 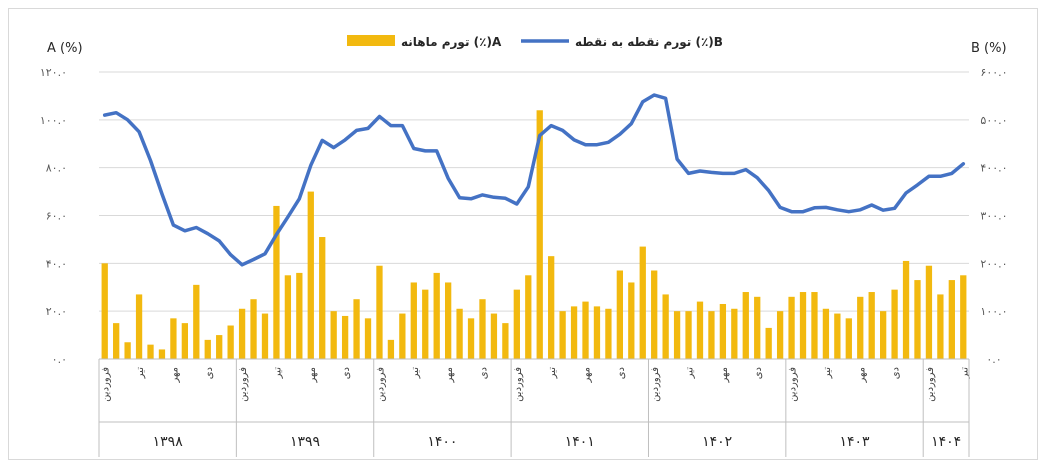 What do you see at coordinates (442, 442) in the screenshot?
I see `year-label: ۱۴۰۰` at bounding box center [442, 442].